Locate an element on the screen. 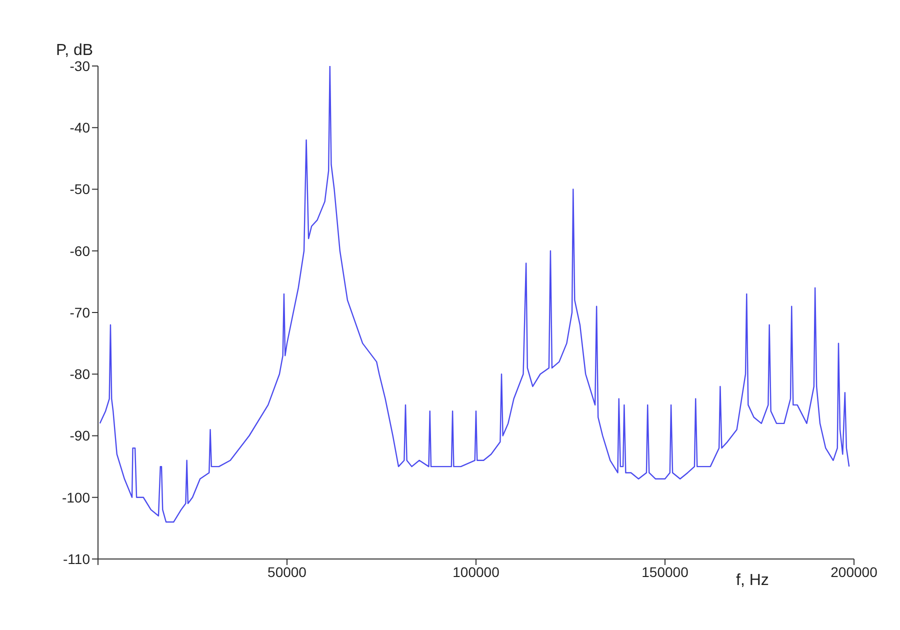  y-tick-label: -100 is located at coordinates (76, 497).